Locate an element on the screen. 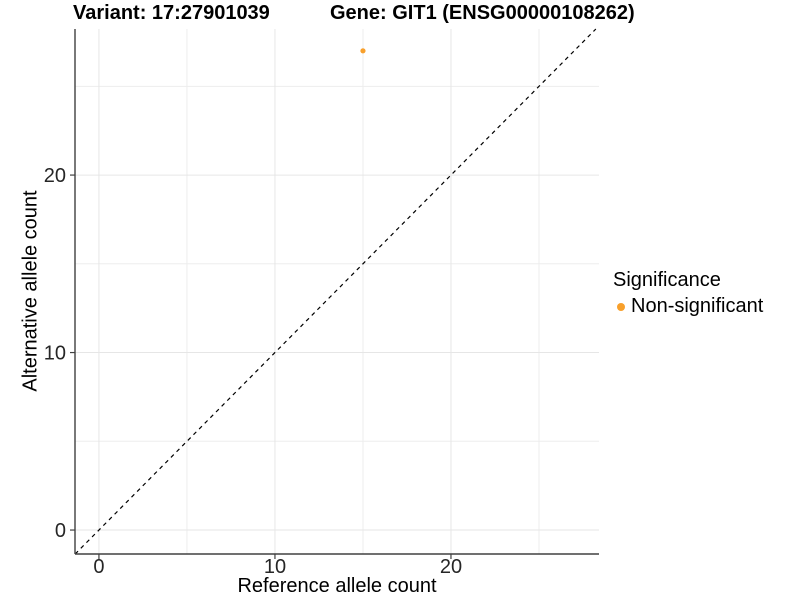 This screenshot has height=600, width=800. data-point is located at coordinates (363, 51).